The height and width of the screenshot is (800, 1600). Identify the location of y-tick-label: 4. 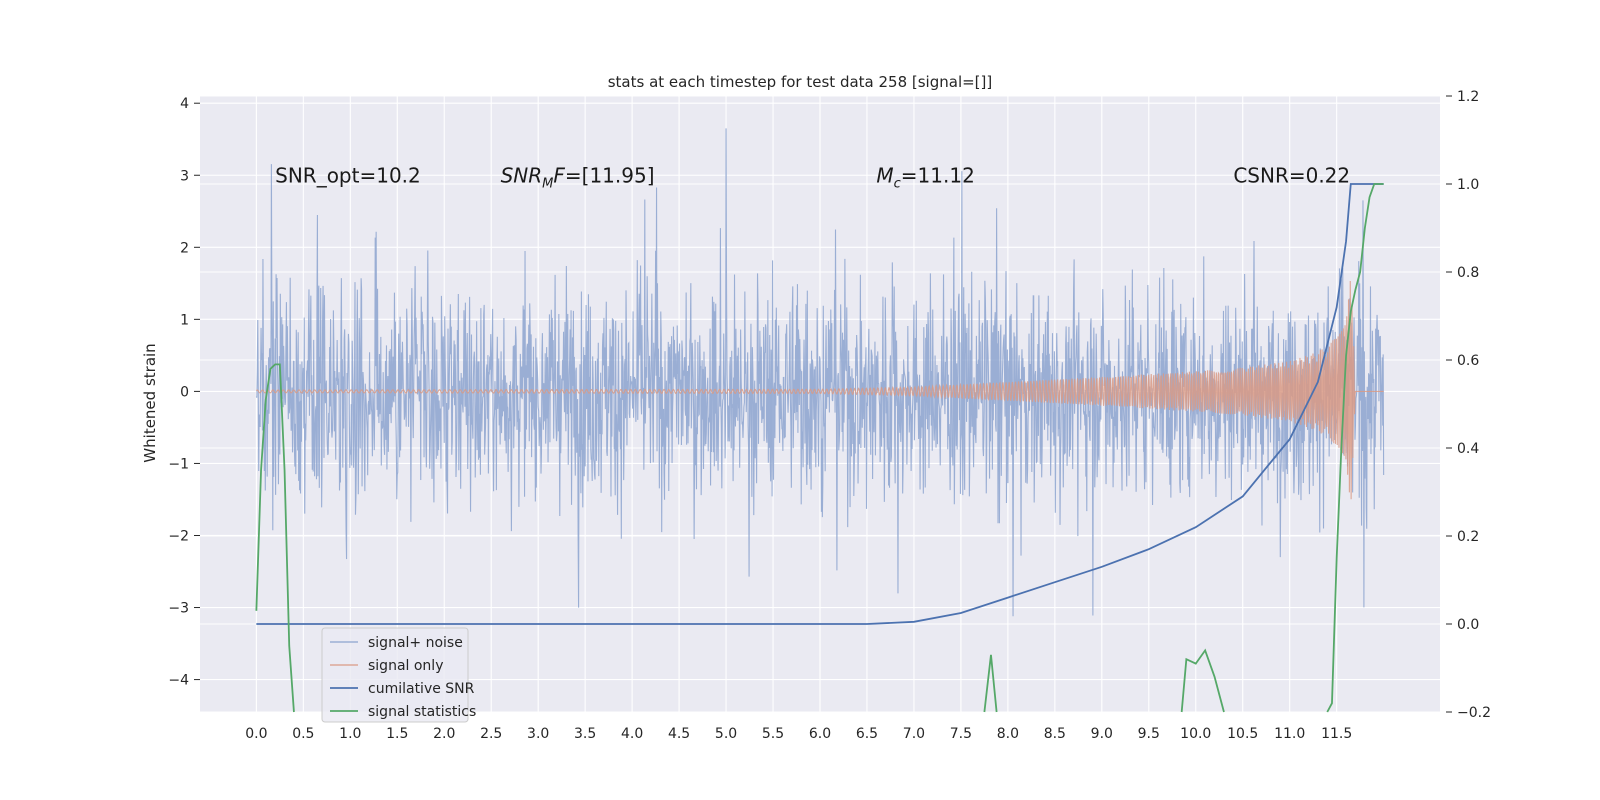
(184, 104).